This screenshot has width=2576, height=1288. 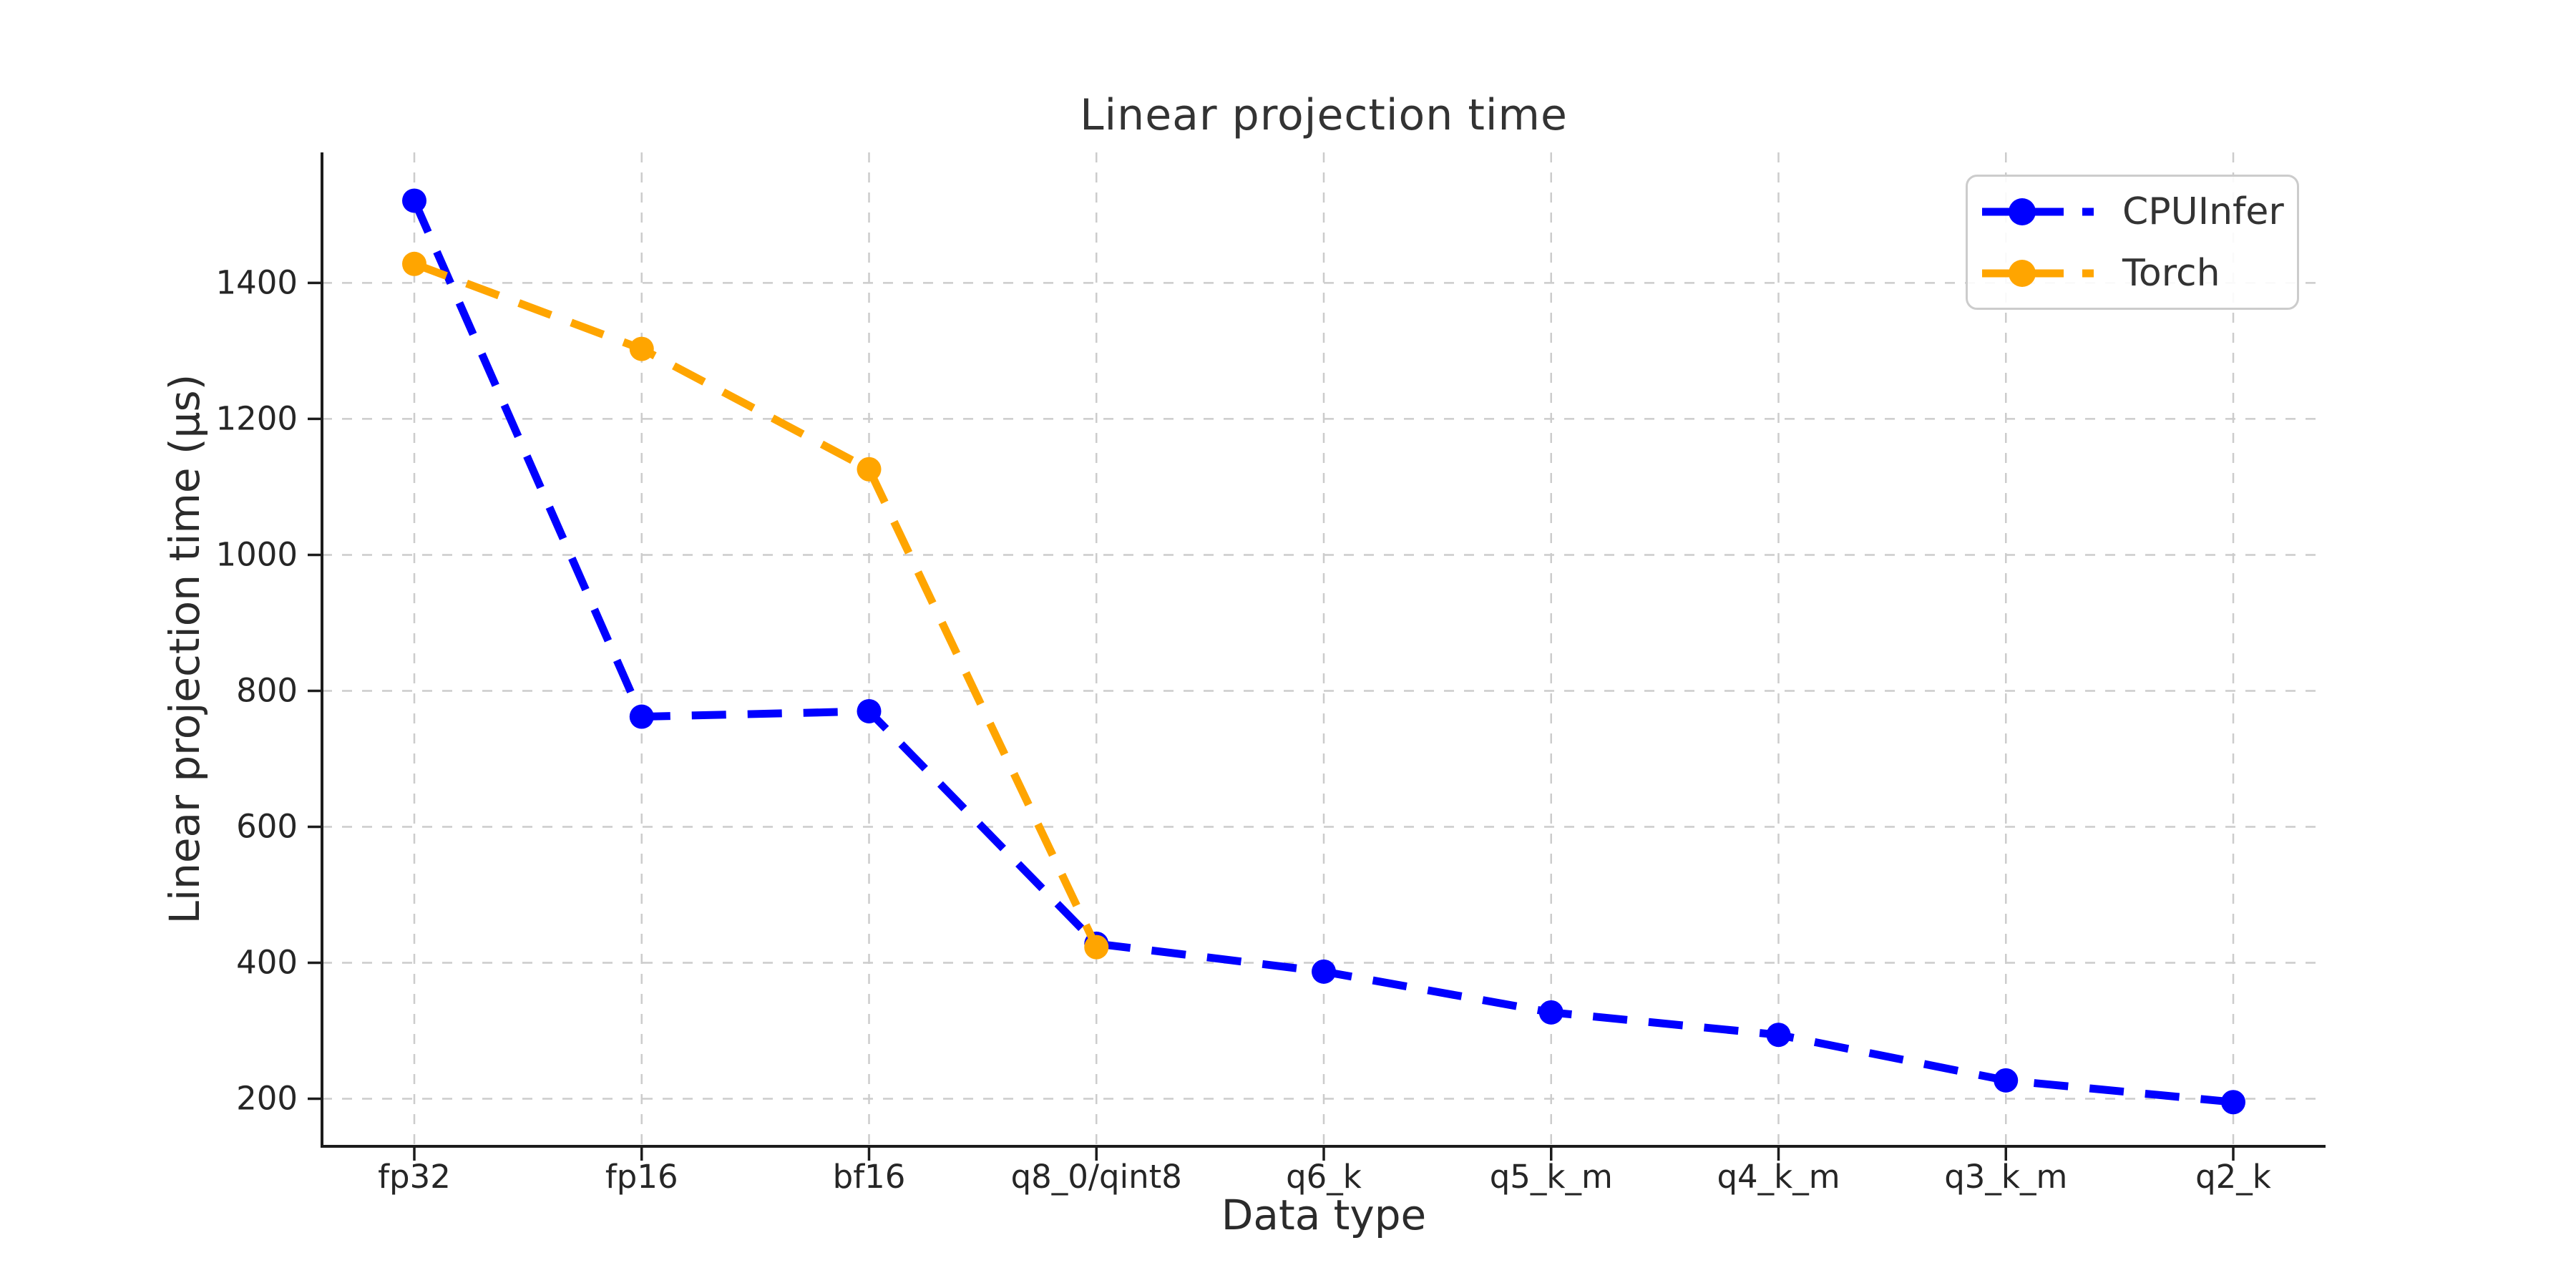 What do you see at coordinates (2171, 273) in the screenshot?
I see `legend-label-torch: Torch` at bounding box center [2171, 273].